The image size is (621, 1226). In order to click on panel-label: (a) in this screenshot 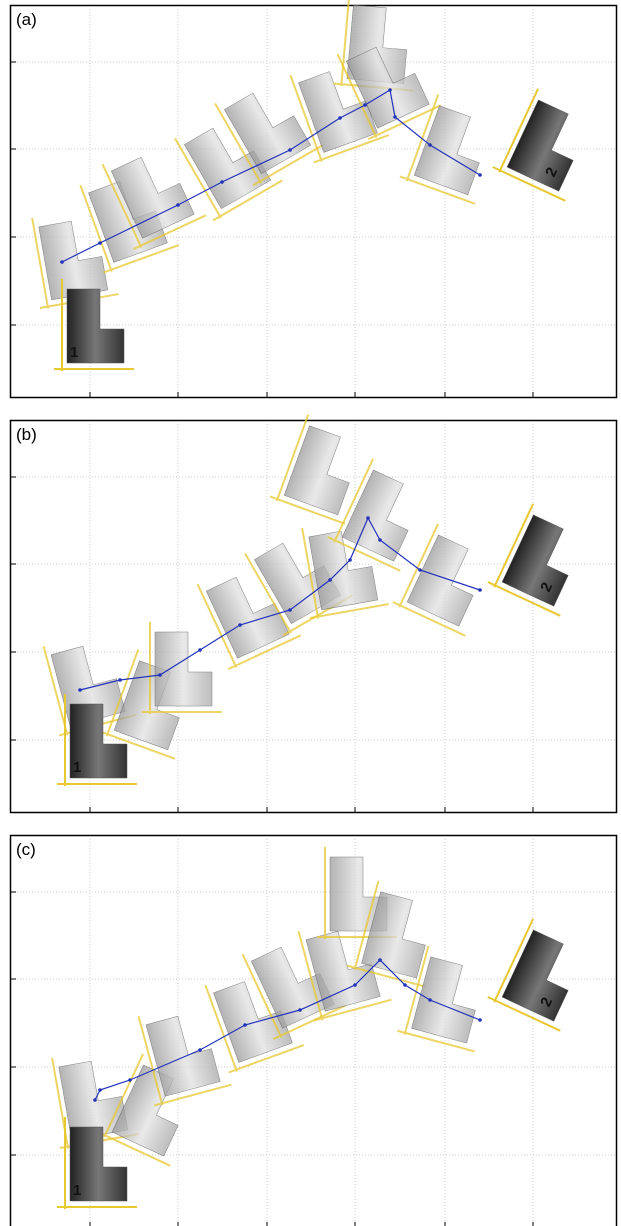, I will do `click(26, 19)`.